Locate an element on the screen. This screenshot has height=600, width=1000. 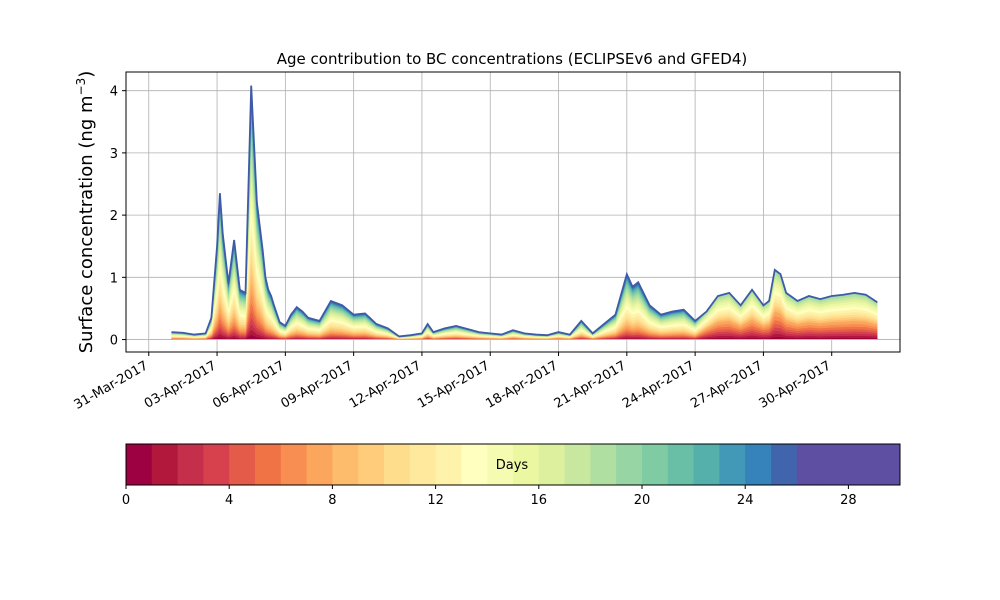
y-axis-label: Surface concentration (ng m−3) is located at coordinates (85, 212).